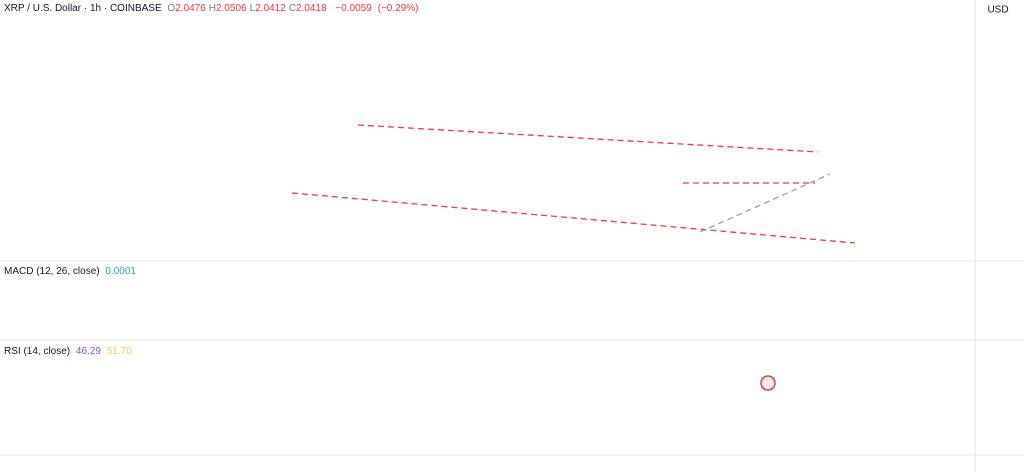 The height and width of the screenshot is (472, 1024). What do you see at coordinates (270, 8) in the screenshot?
I see `ohlc-value: 2.0412` at bounding box center [270, 8].